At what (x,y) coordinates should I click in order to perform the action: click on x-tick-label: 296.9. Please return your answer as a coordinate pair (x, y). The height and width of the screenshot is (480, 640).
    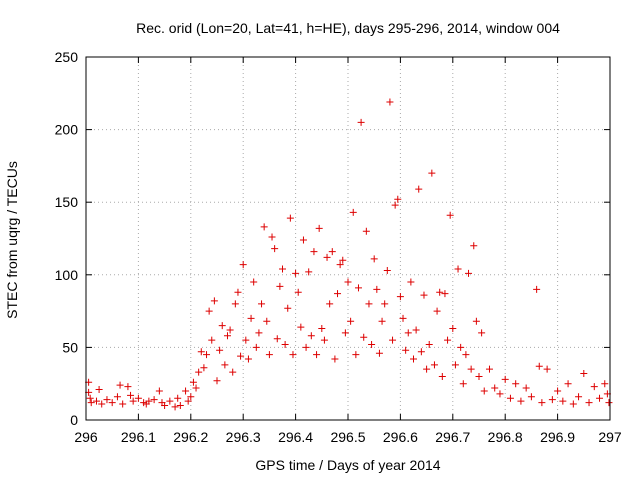
    Looking at the image, I should click on (557, 437).